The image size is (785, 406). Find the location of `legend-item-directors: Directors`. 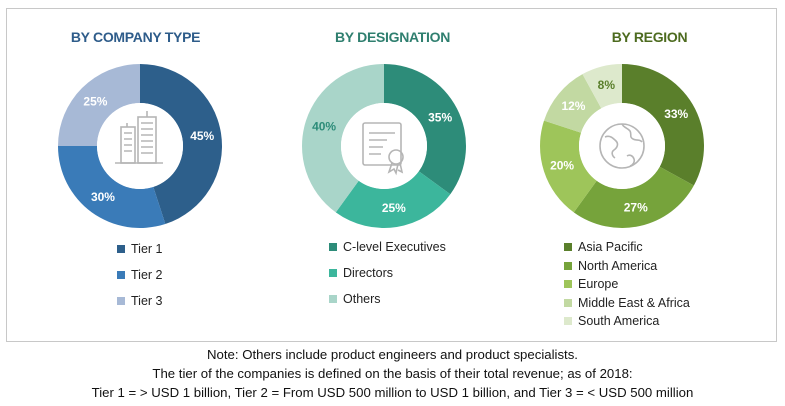

legend-item-directors: Directors is located at coordinates (387, 273).